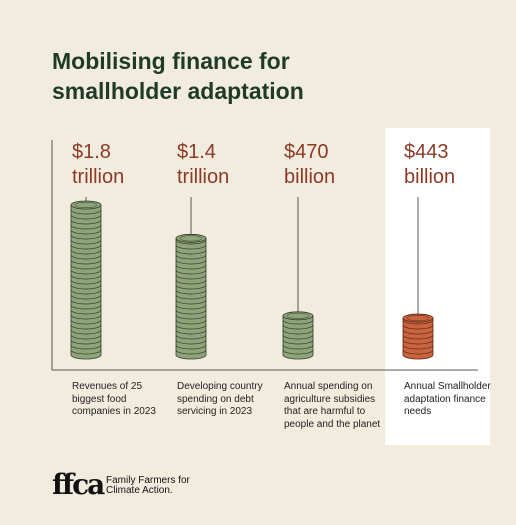  Describe the element at coordinates (148, 485) in the screenshot. I see `logo-text: Family Farmers for Climate Action.` at that location.